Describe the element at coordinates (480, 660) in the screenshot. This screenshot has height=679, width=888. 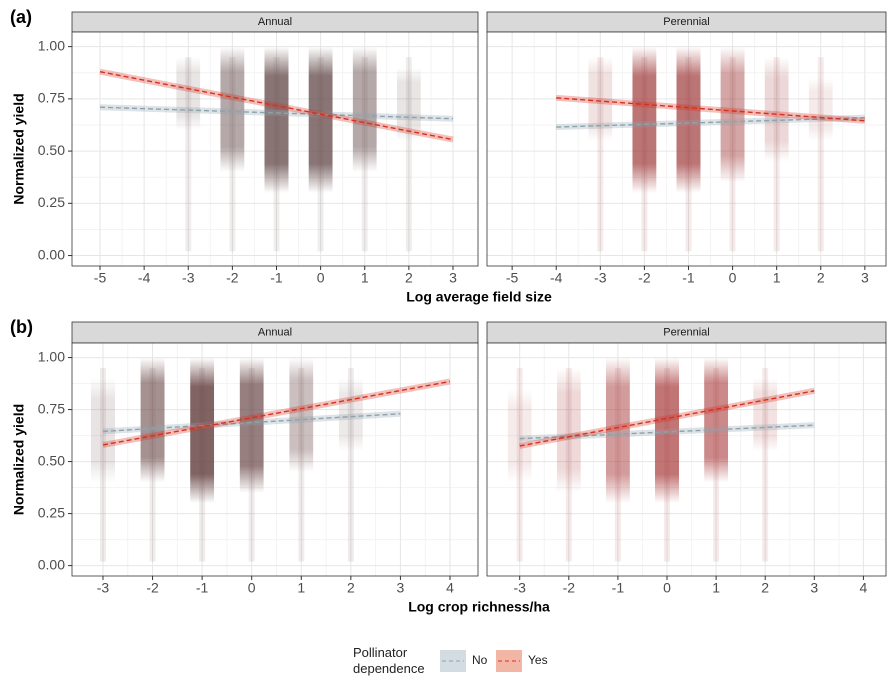
I see `legend-label: No` at that location.